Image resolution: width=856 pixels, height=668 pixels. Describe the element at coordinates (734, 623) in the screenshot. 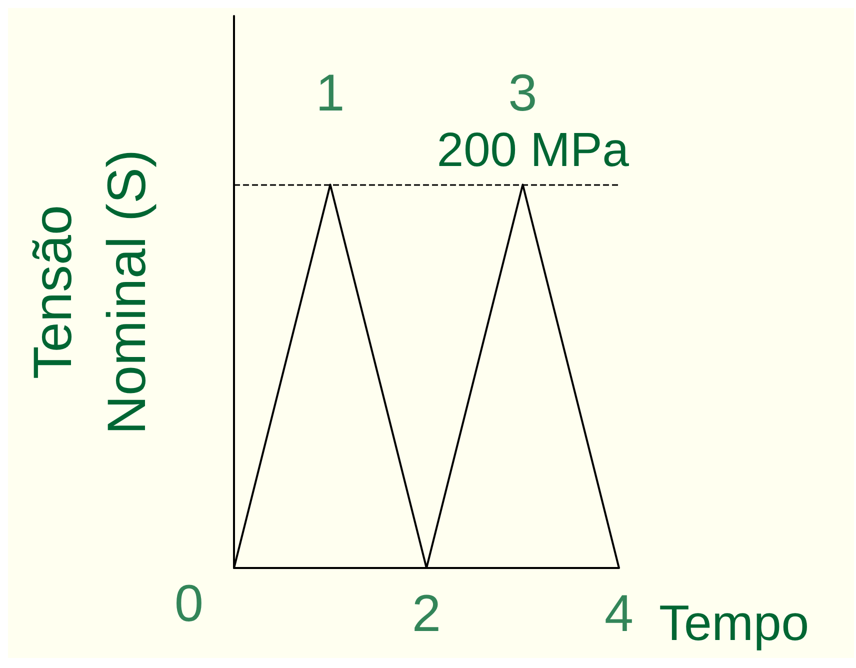

I see `x-axis-title: Tempo` at that location.